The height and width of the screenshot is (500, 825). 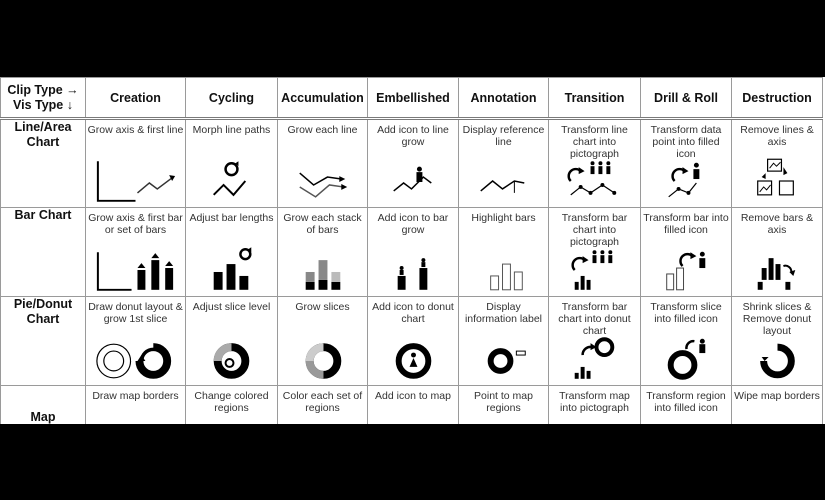 I want to click on cell-pie-embellished: Add icon to donut chart, so click(x=413, y=341).